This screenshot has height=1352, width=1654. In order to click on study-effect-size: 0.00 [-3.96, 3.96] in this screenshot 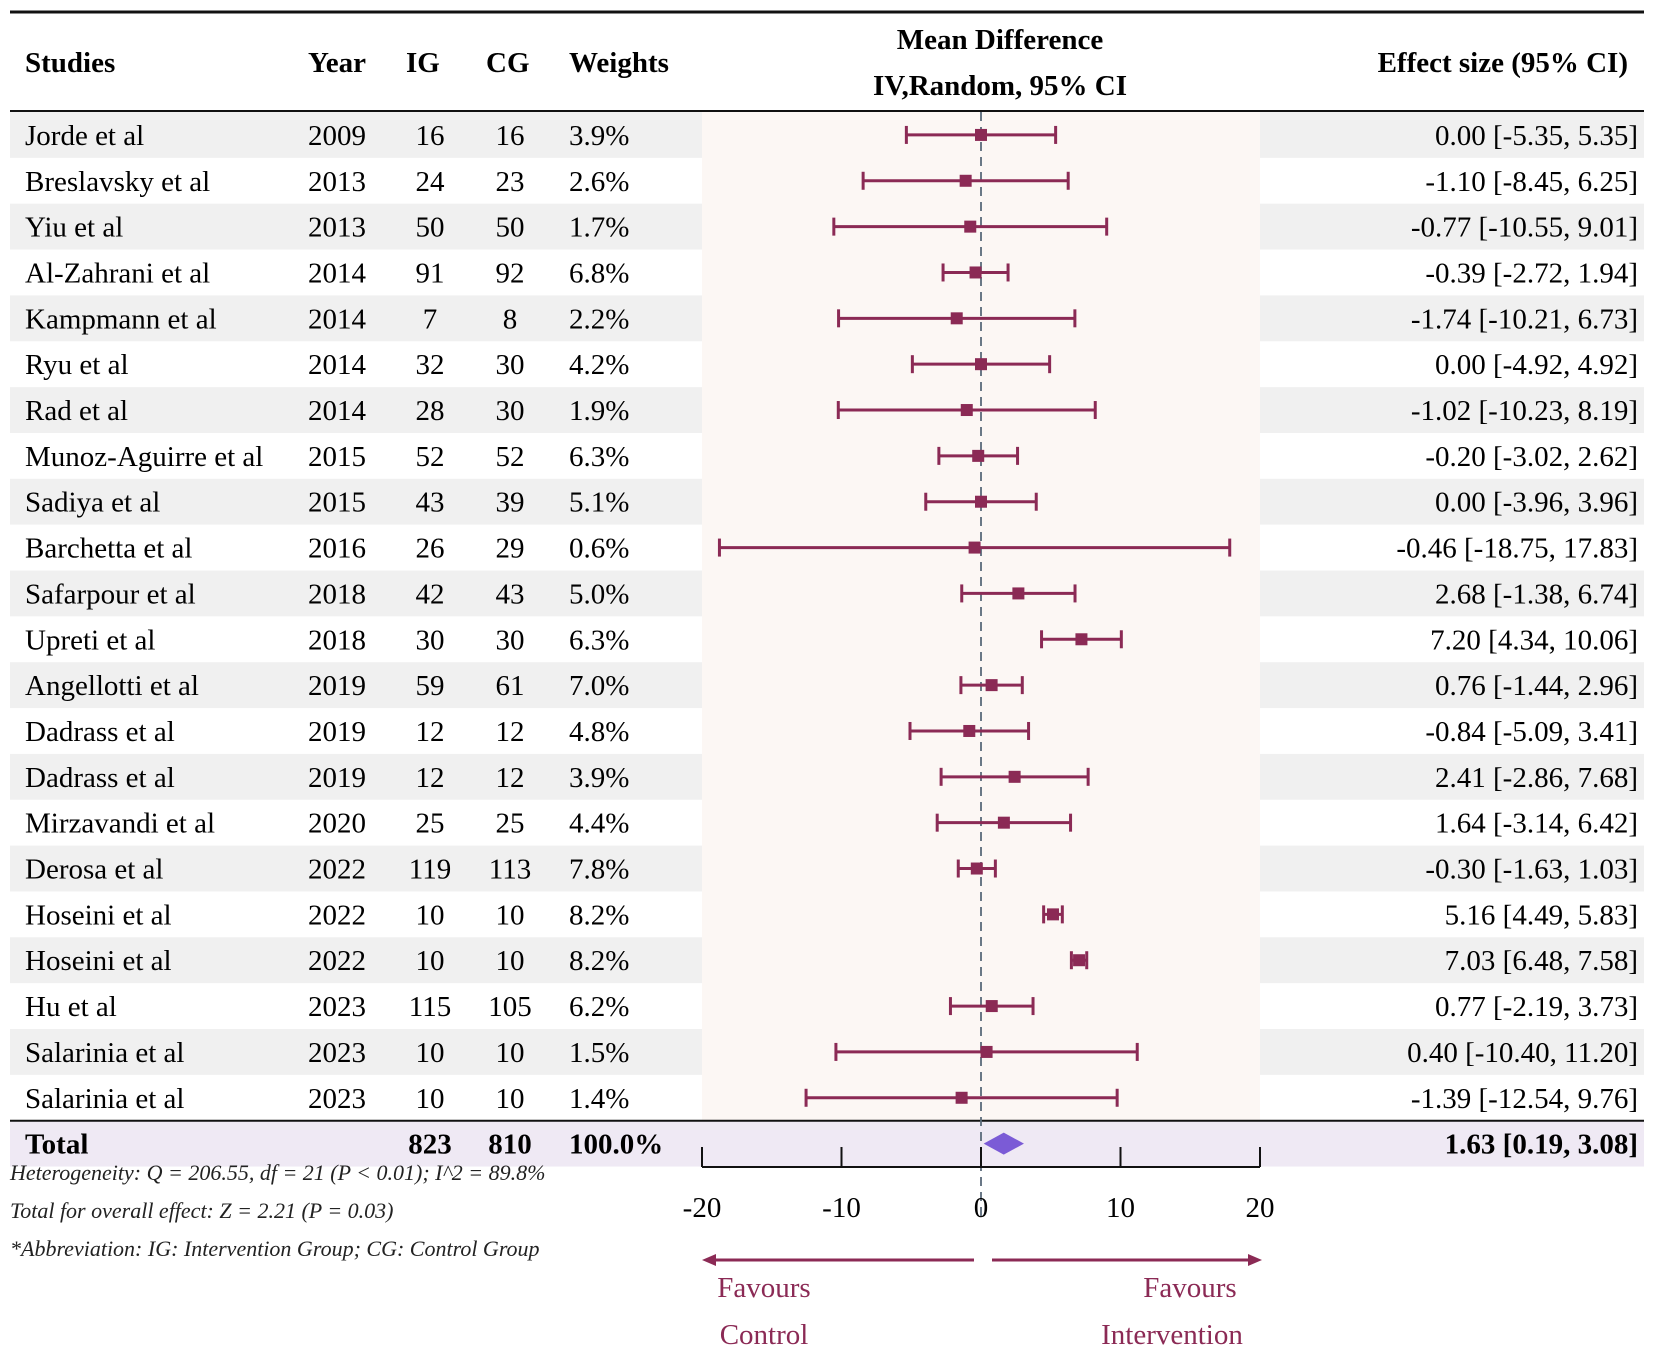, I will do `click(1536, 503)`.